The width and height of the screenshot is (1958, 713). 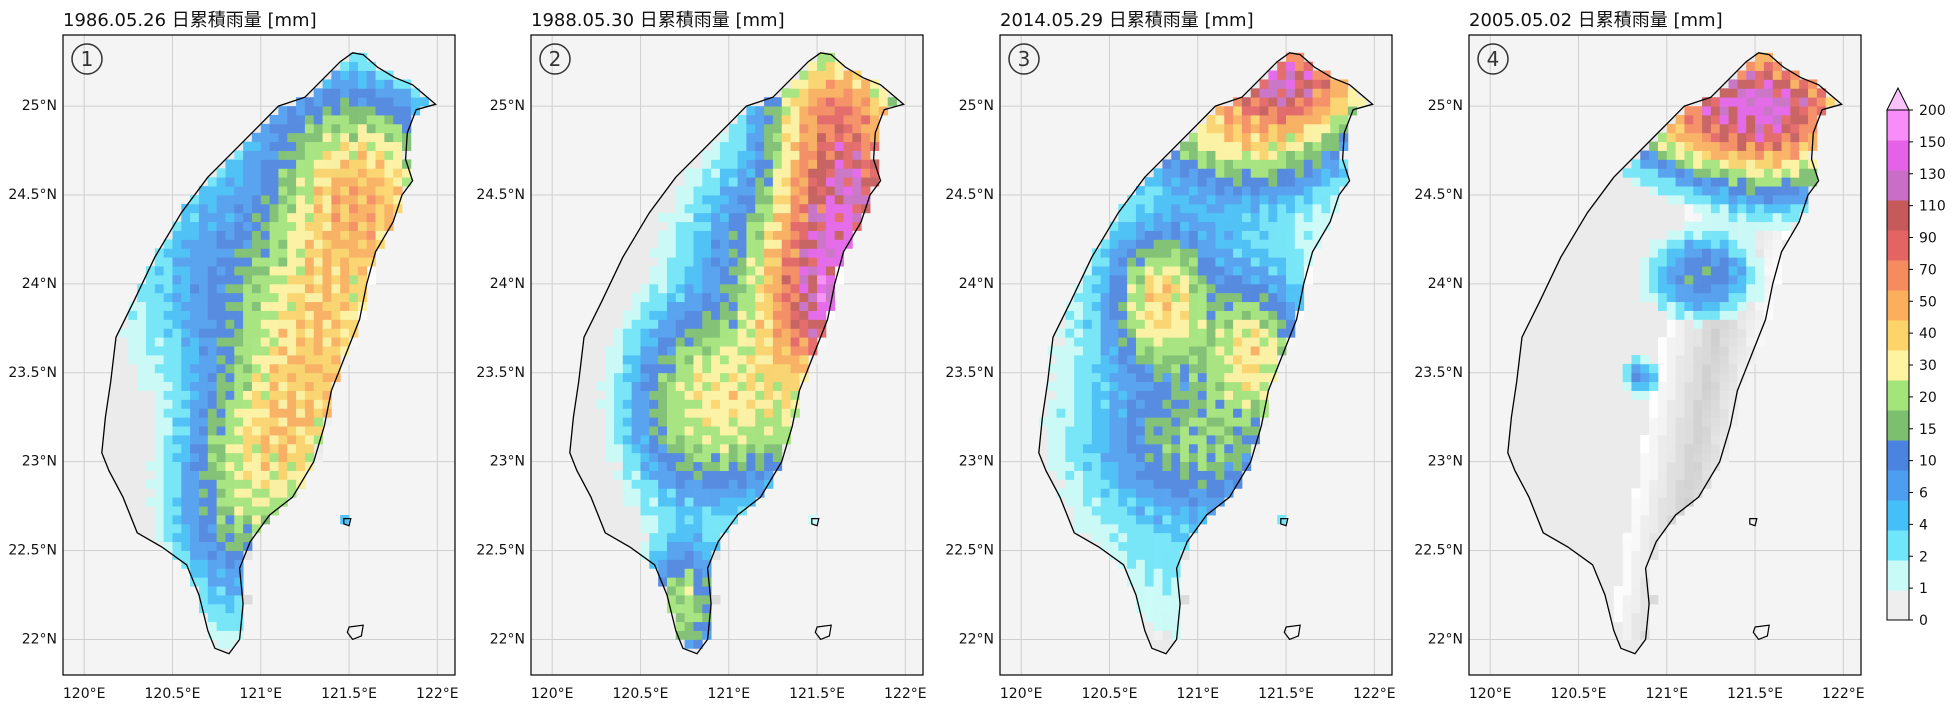 I want to click on panel-title: 1986.05.26 日累積雨量 [mm], so click(x=190, y=20).